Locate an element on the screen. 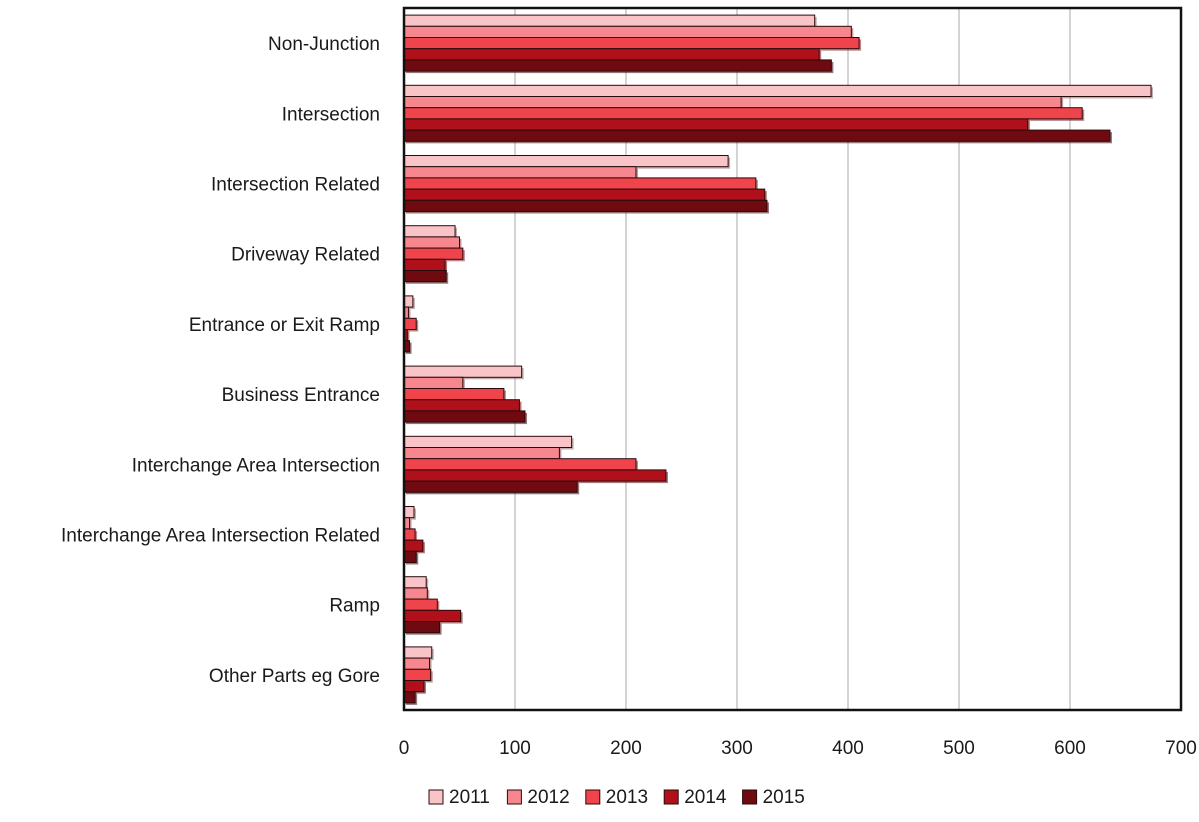 The image size is (1199, 822). x-tick-100: 100 is located at coordinates (515, 748).